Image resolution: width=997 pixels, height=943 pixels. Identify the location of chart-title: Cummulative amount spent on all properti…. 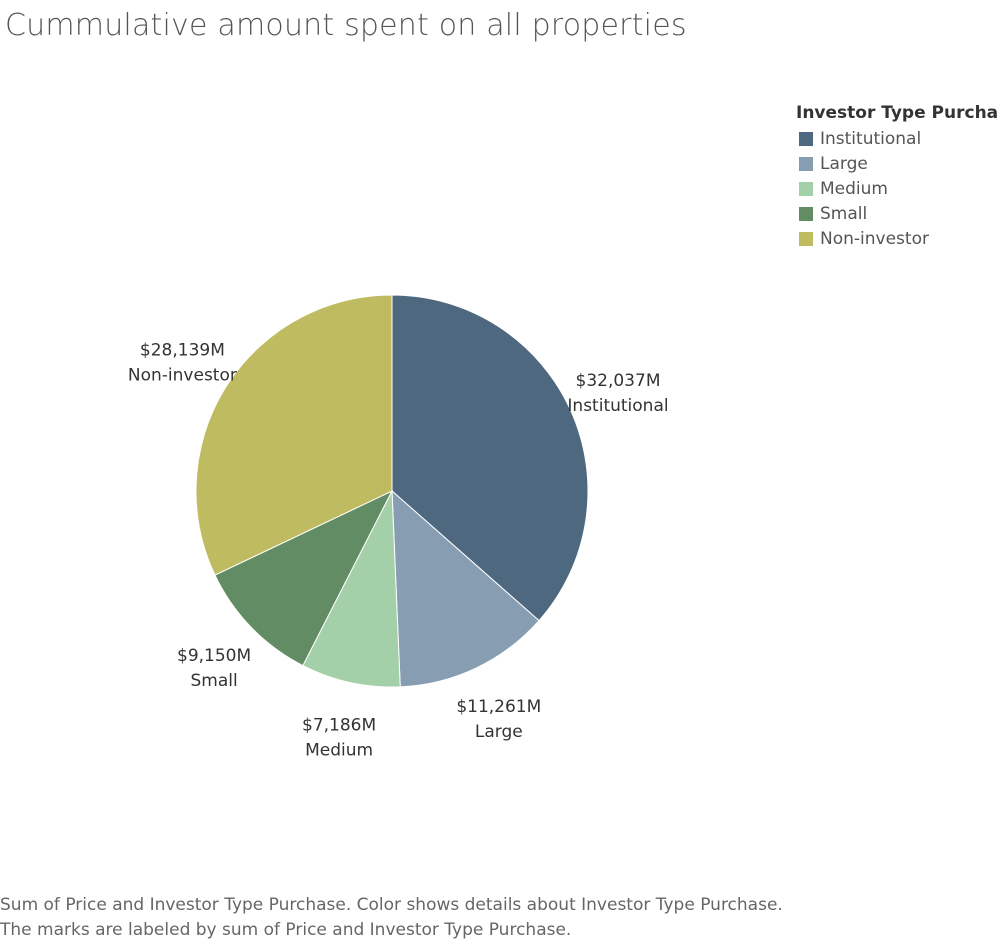
(346, 25).